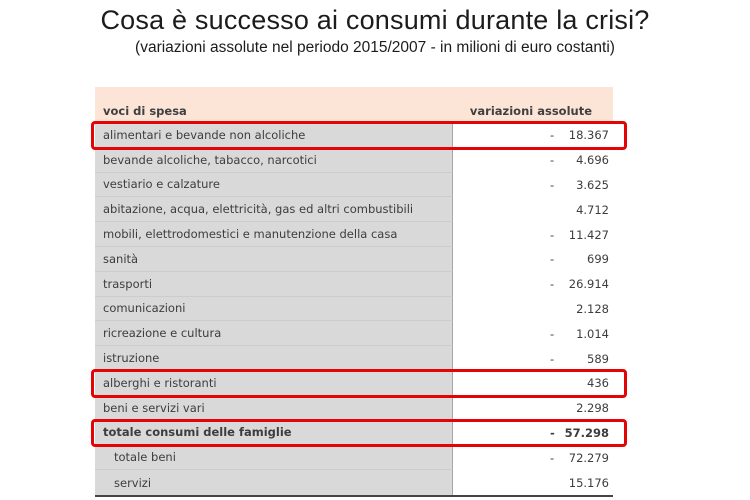  Describe the element at coordinates (533, 358) in the screenshot. I see `row-value: - 589` at that location.